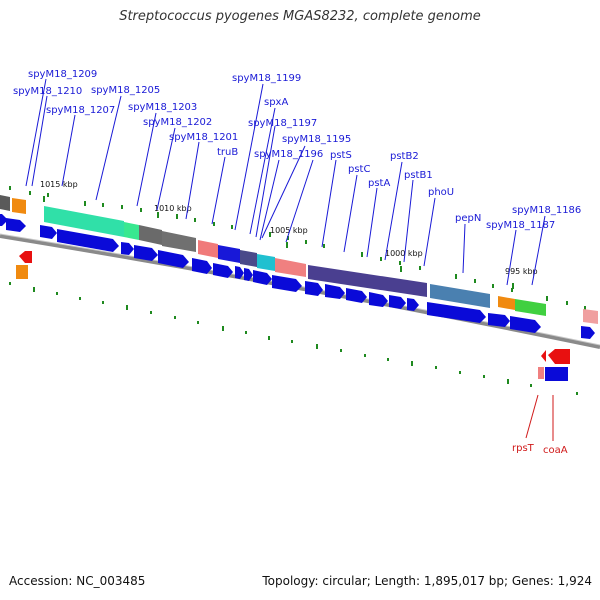  What do you see at coordinates (276, 102) in the screenshot?
I see `gene-label: spxA` at bounding box center [276, 102].